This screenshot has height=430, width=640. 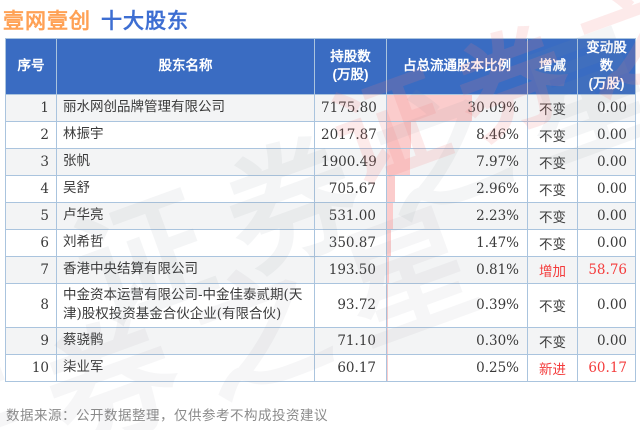 I want to click on table-row: 3 张帆 1900.49 7.97% 不变 0.00, so click(x=320, y=161).